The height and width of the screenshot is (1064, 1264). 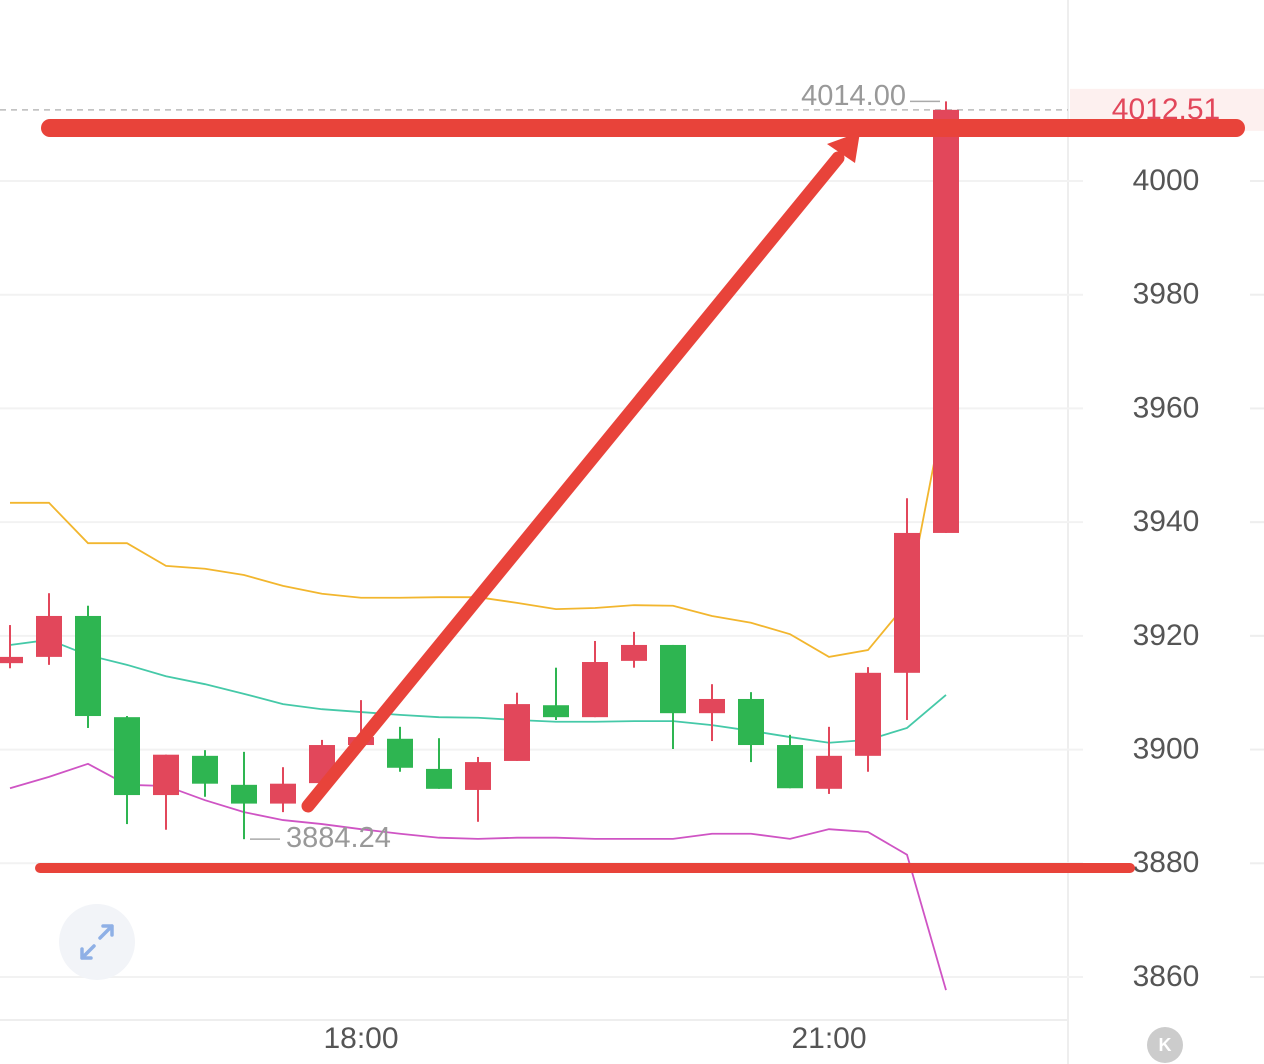 What do you see at coordinates (853, 96) in the screenshot?
I see `high-marker-label: 4014.00` at bounding box center [853, 96].